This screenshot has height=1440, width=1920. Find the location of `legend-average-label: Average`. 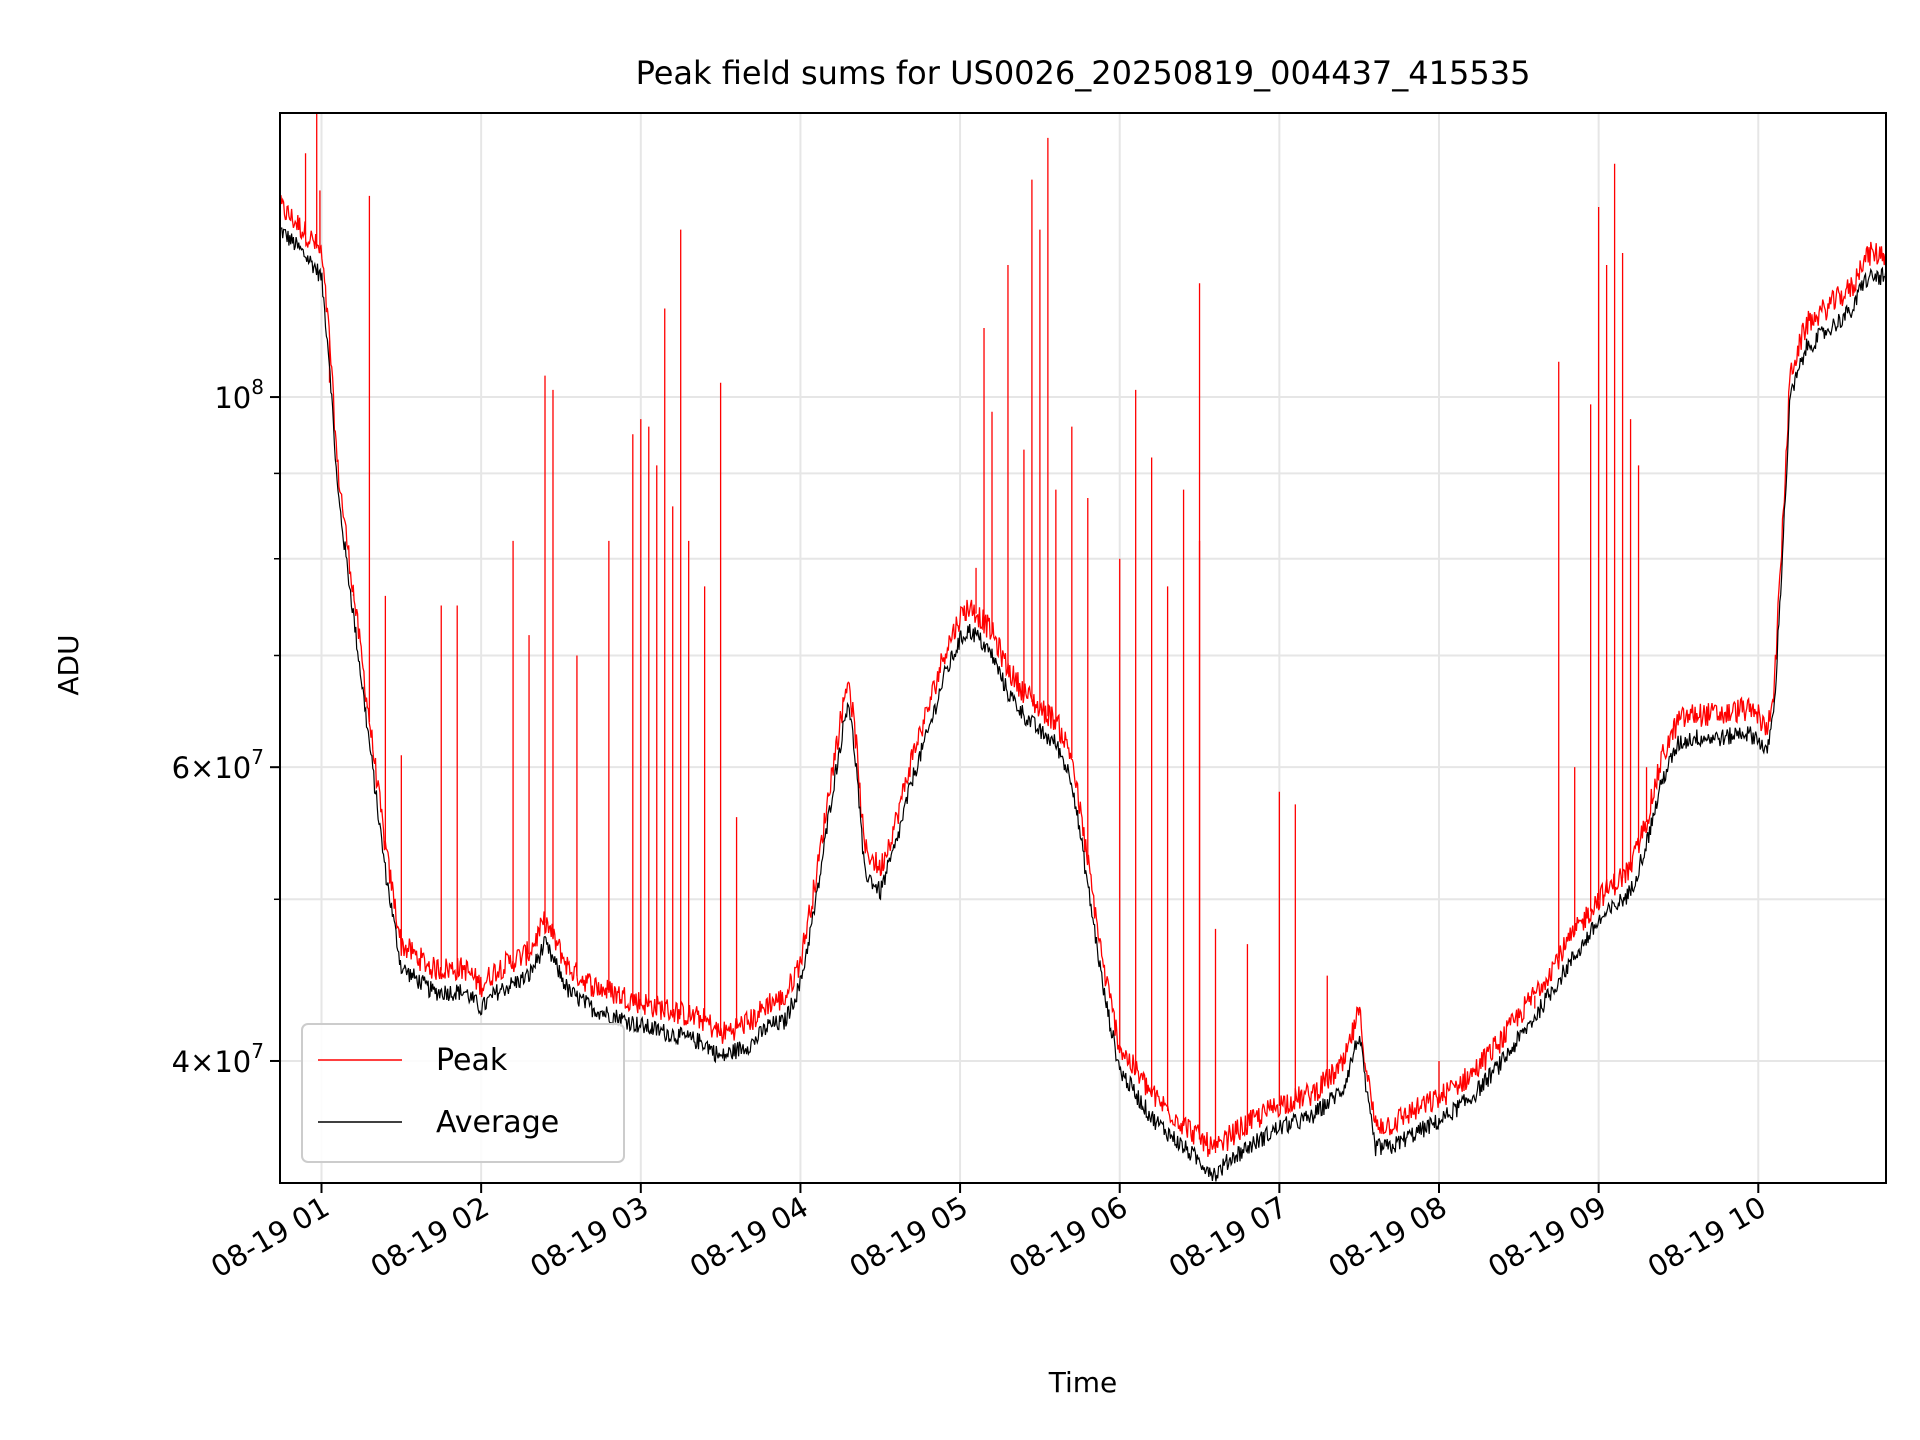

legend-average-label: Average is located at coordinates (497, 1122).